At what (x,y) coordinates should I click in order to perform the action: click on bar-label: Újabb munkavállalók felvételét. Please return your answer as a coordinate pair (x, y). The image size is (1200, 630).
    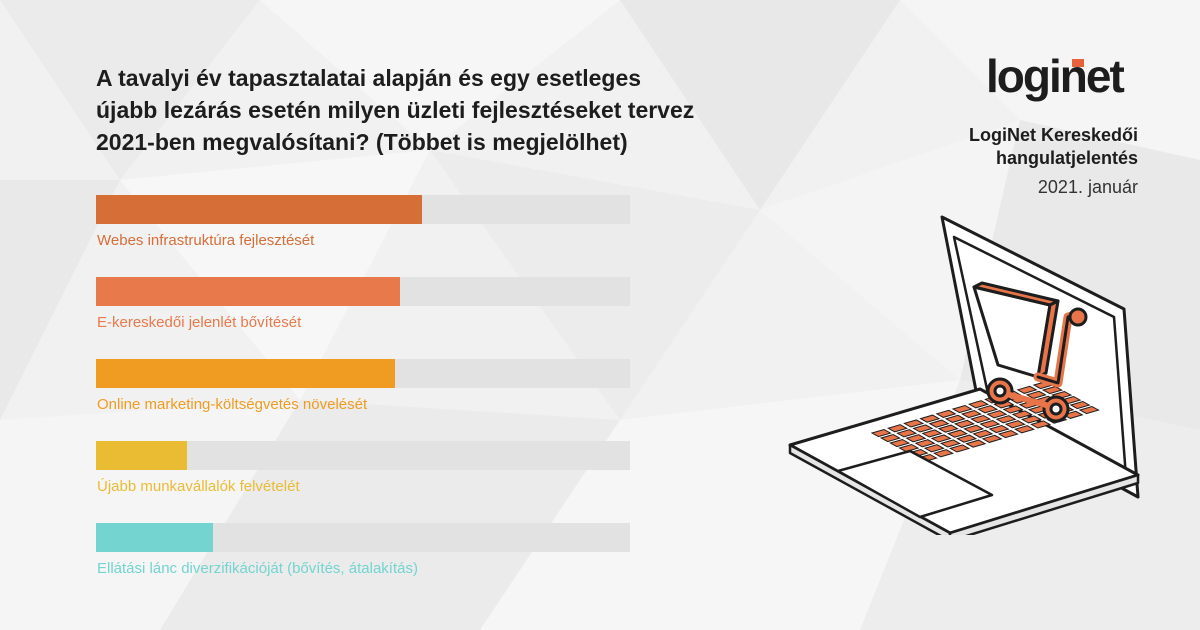
    Looking at the image, I should click on (198, 486).